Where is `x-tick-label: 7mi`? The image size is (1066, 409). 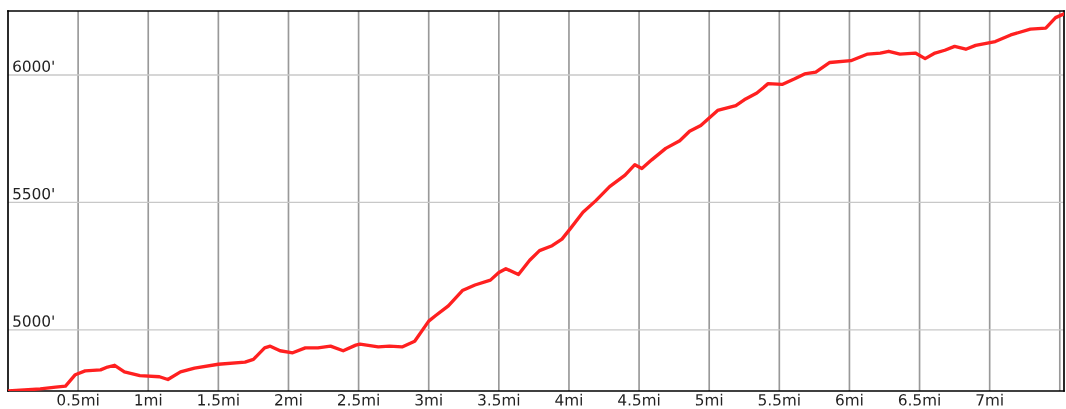 x-tick-label: 7mi is located at coordinates (989, 399).